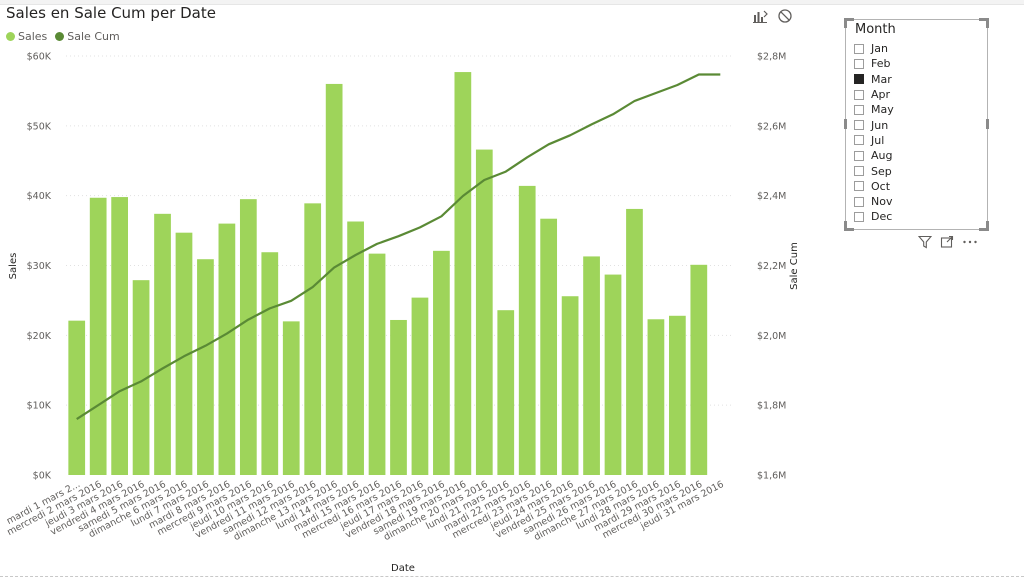 This screenshot has width=1024, height=581. I want to click on slicer-title: Month, so click(875, 29).